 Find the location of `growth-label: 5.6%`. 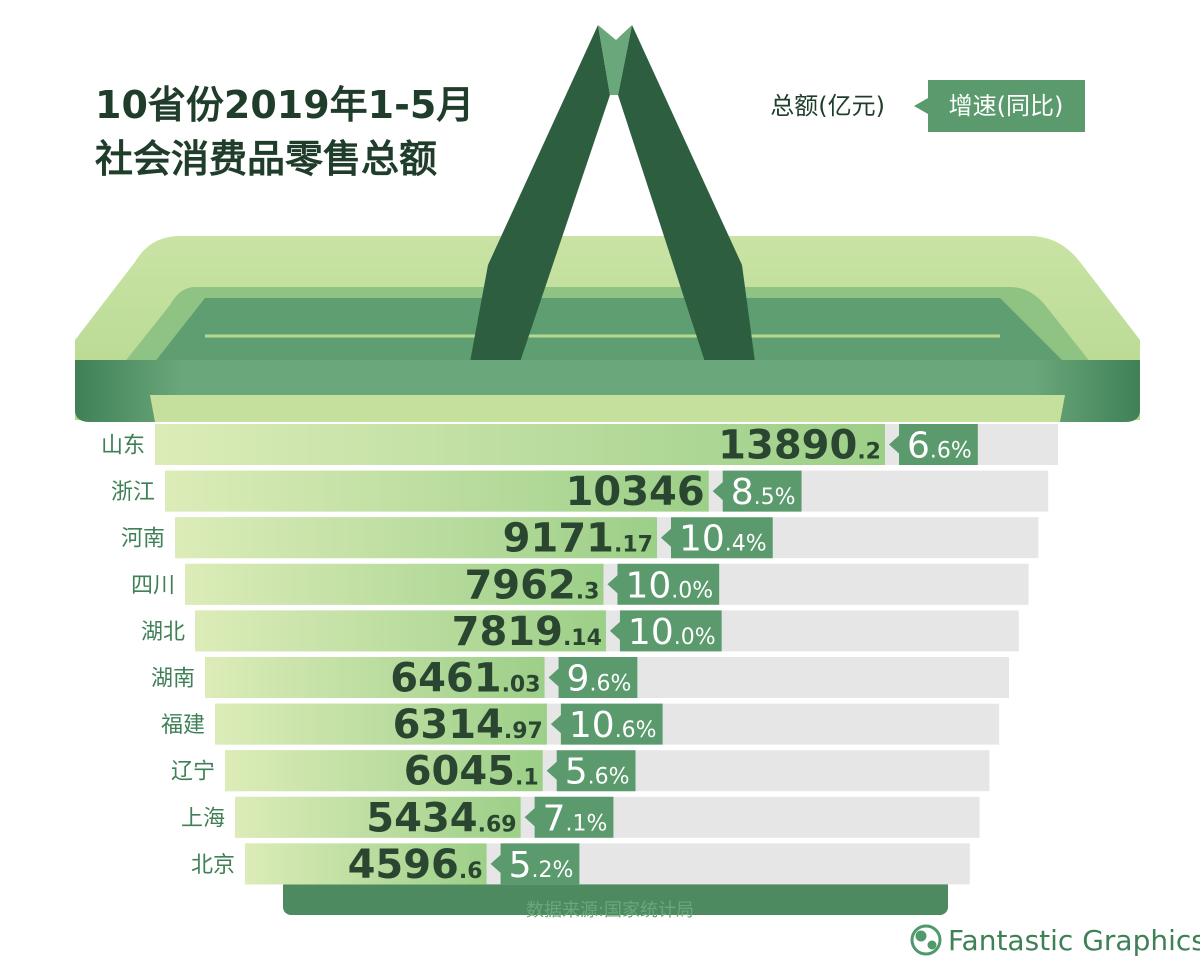

growth-label: 5.6% is located at coordinates (597, 772).